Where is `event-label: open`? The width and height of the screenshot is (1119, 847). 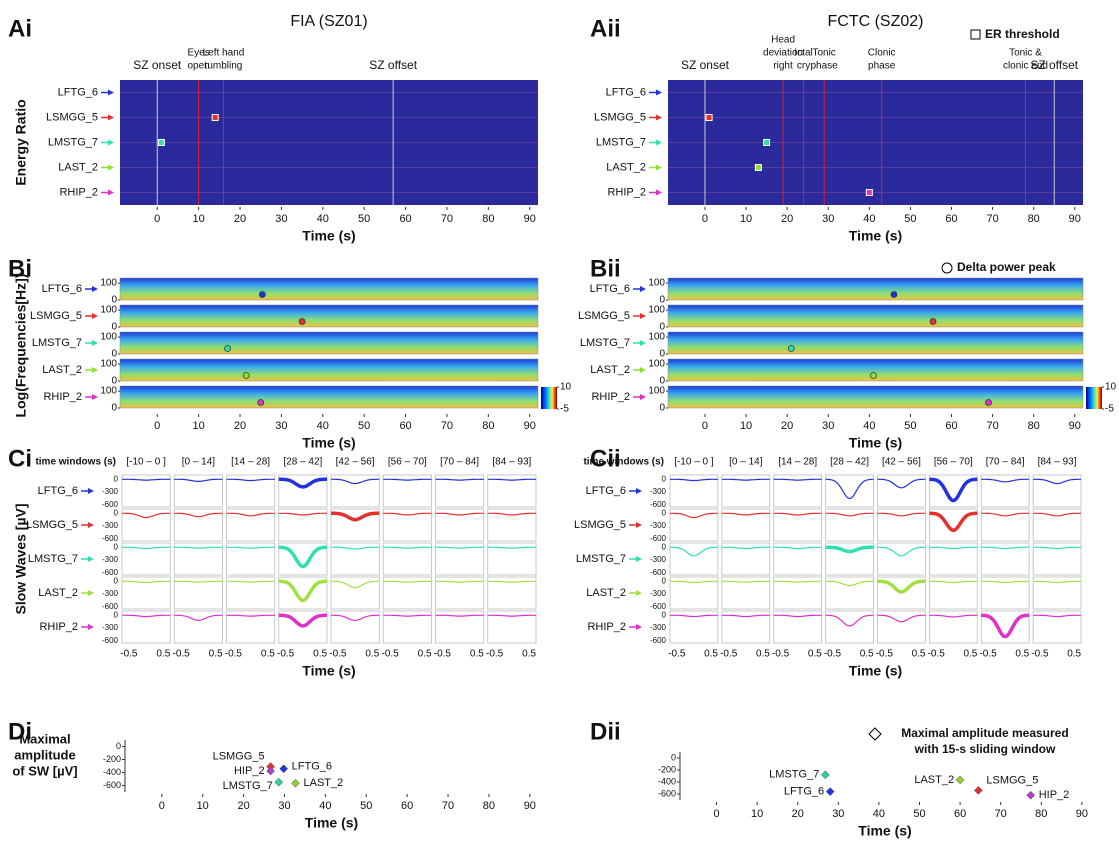 event-label: open is located at coordinates (199, 66).